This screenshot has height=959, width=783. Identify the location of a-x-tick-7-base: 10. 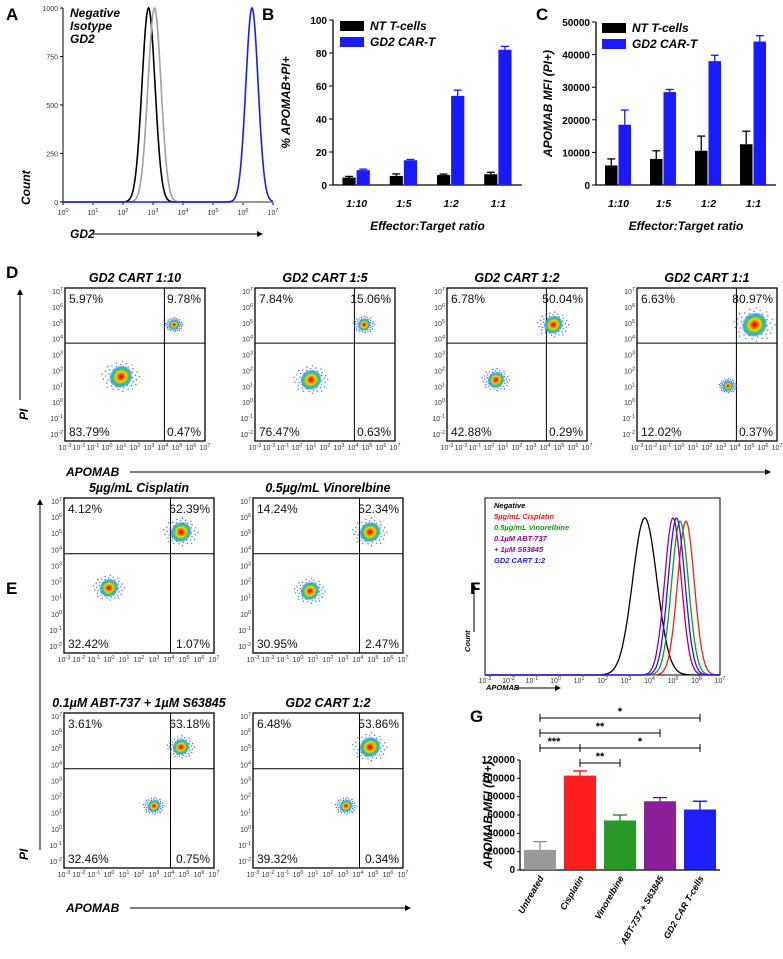
(272, 213).